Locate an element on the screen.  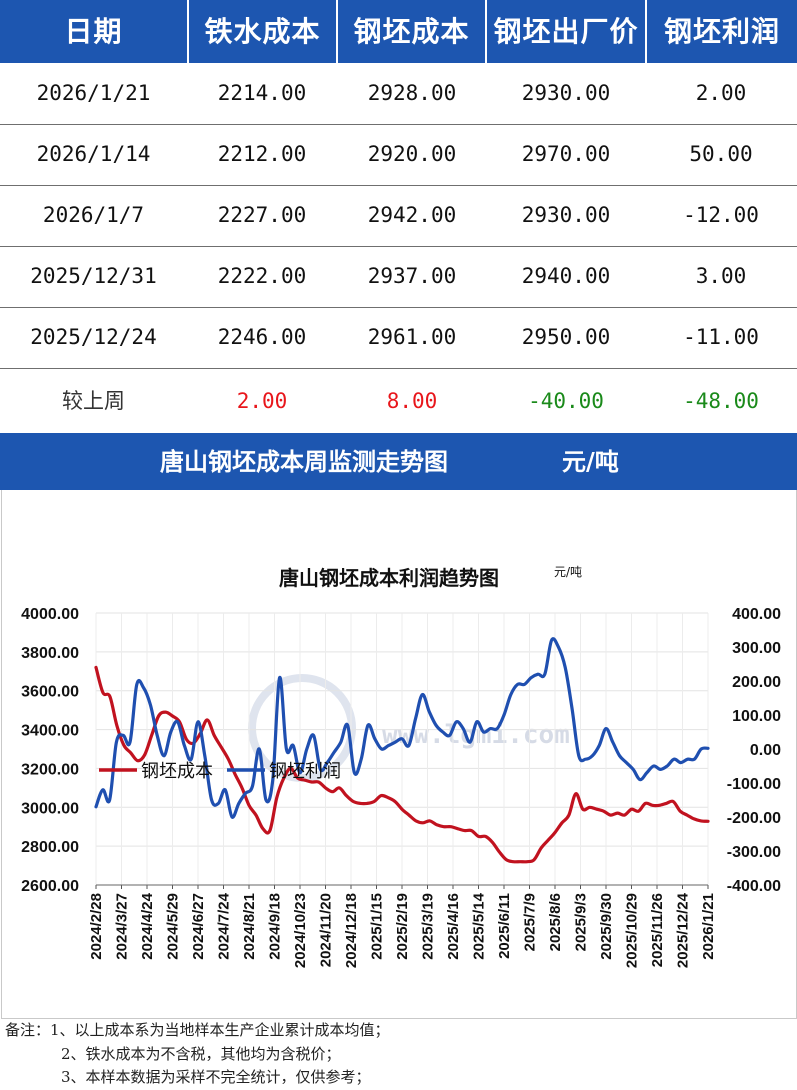
watermark-logo is located at coordinates (302, 728).